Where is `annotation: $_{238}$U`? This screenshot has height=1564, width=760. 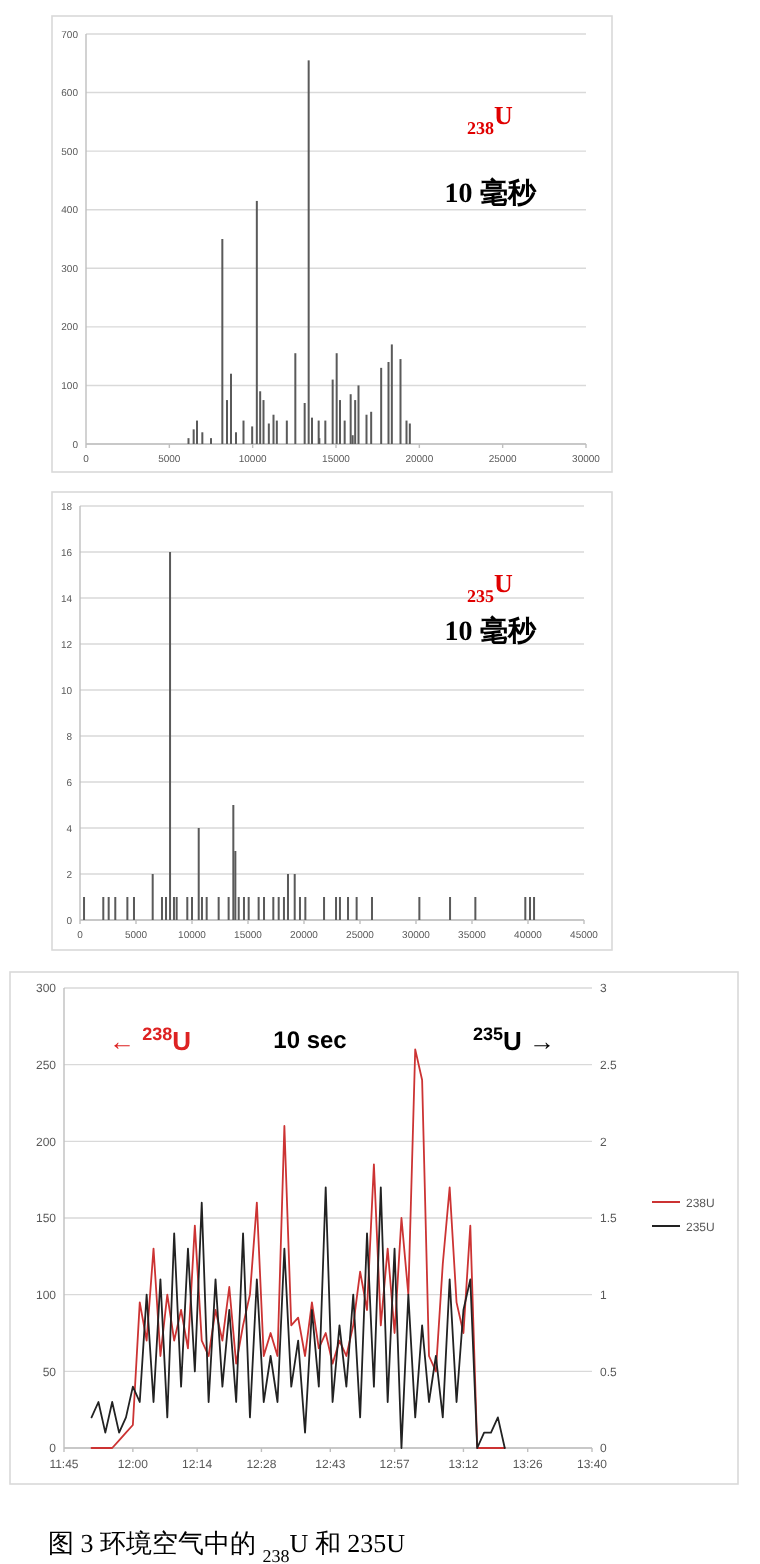 annotation: $_{238}$U is located at coordinates (491, 119).